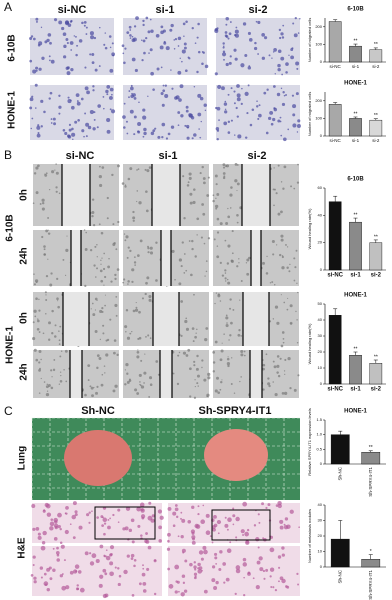  I want to click on micrograph, so click(234, 571).